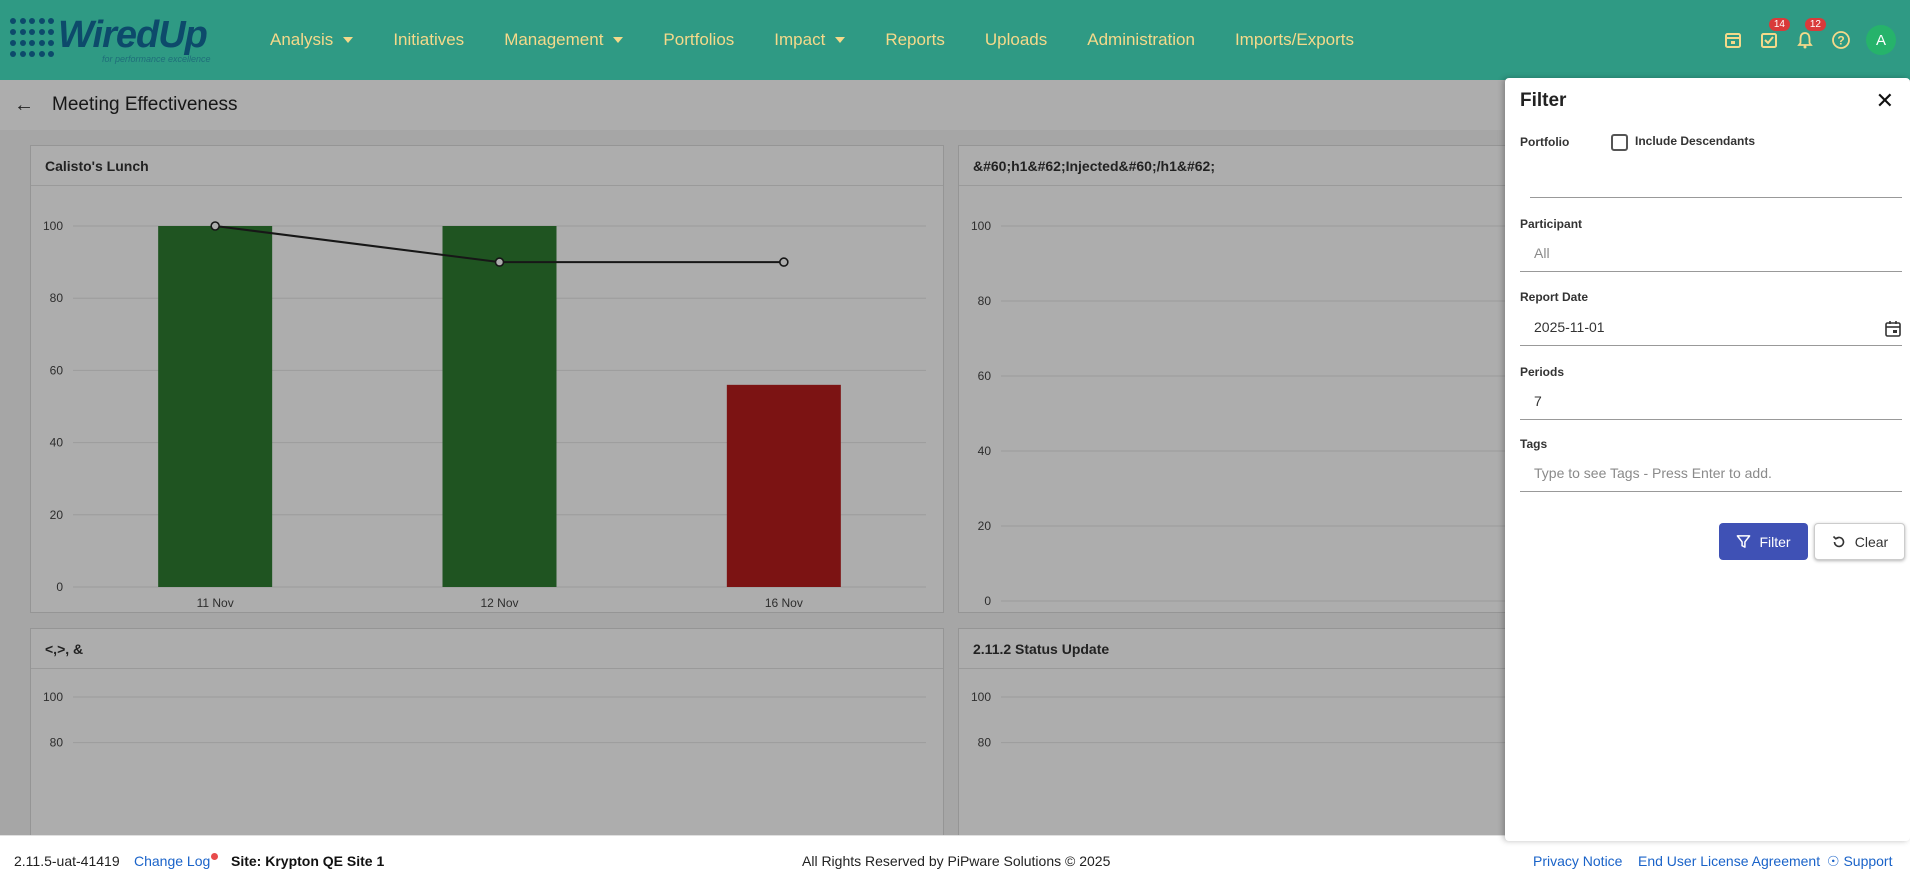 Image resolution: width=1910 pixels, height=885 pixels. What do you see at coordinates (1711, 473) in the screenshot?
I see `tags-input` at bounding box center [1711, 473].